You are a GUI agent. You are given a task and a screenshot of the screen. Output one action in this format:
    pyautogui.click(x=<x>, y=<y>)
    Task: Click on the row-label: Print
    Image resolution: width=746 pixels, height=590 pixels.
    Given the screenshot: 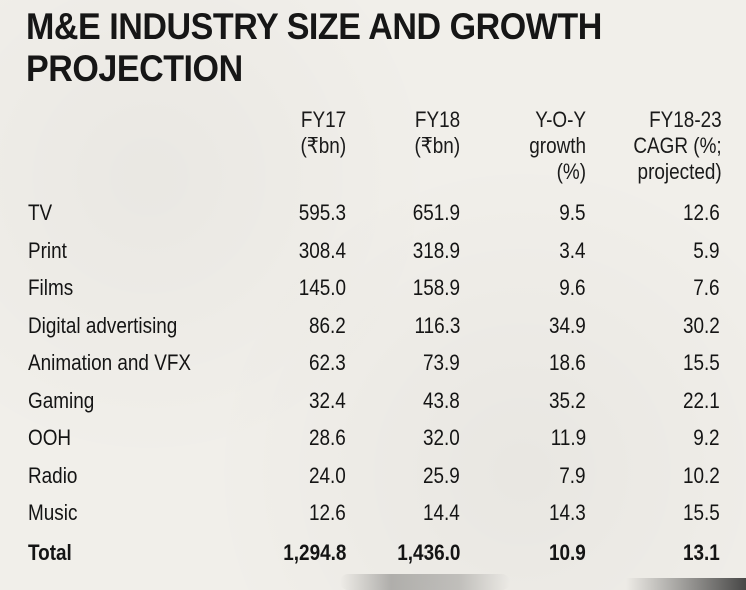 What is the action you would take?
    pyautogui.click(x=47, y=250)
    